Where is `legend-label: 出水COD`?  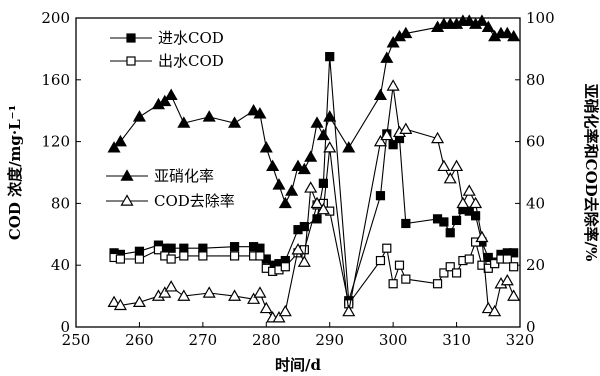 legend-label: 出水COD is located at coordinates (191, 61).